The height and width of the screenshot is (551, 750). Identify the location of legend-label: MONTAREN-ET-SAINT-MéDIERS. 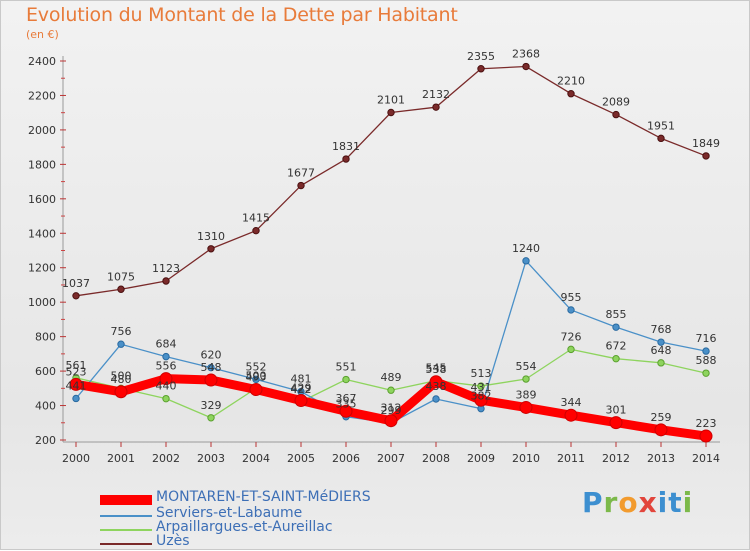
(263, 497).